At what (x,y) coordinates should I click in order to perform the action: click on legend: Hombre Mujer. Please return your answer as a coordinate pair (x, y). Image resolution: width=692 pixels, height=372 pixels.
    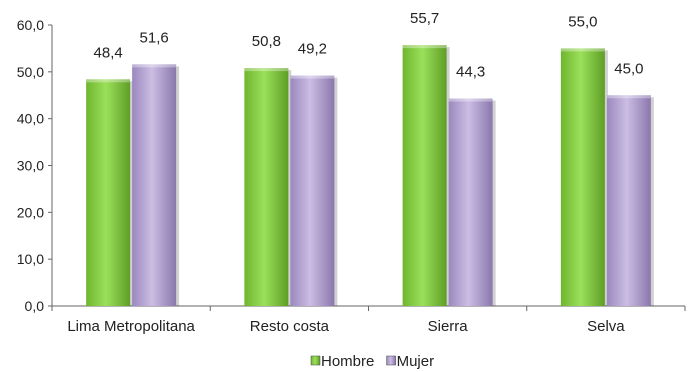
    Looking at the image, I should click on (372, 361).